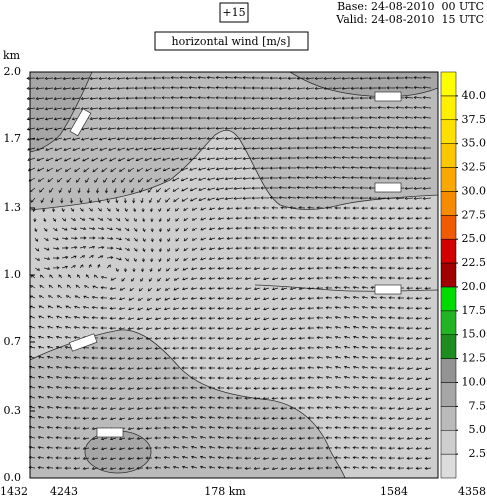 This screenshot has height=499, width=487. I want to click on colorbar-label: 32.5, so click(474, 167).